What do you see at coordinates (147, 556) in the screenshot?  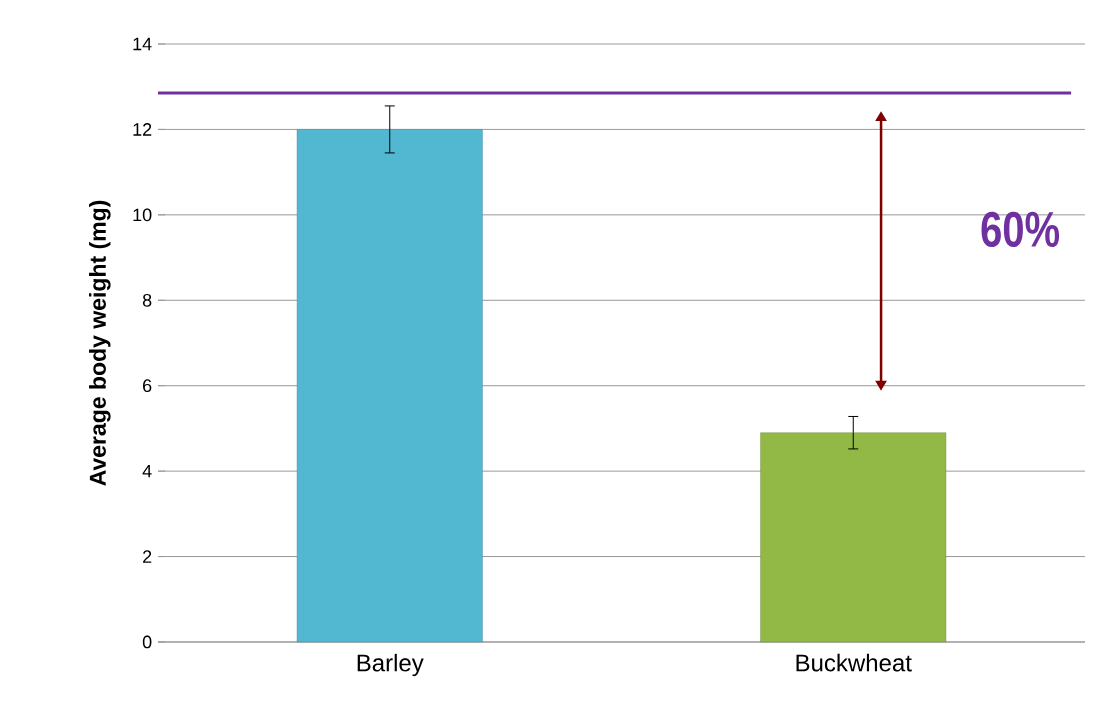 I see `y-tick-label: 2` at bounding box center [147, 556].